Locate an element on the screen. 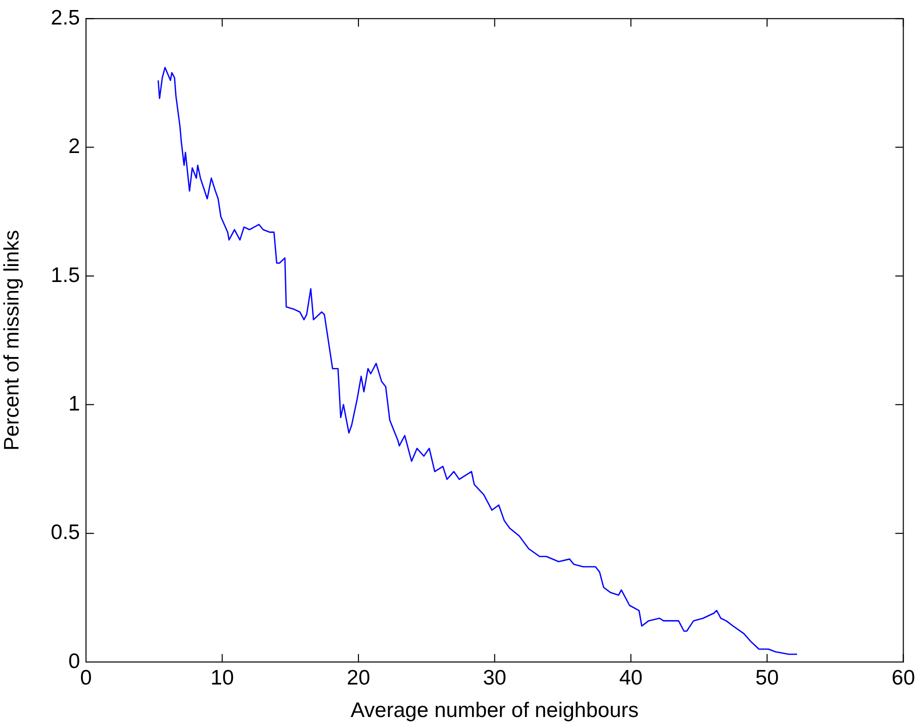 The image size is (919, 724). x-tick-label: 60 is located at coordinates (903, 678).